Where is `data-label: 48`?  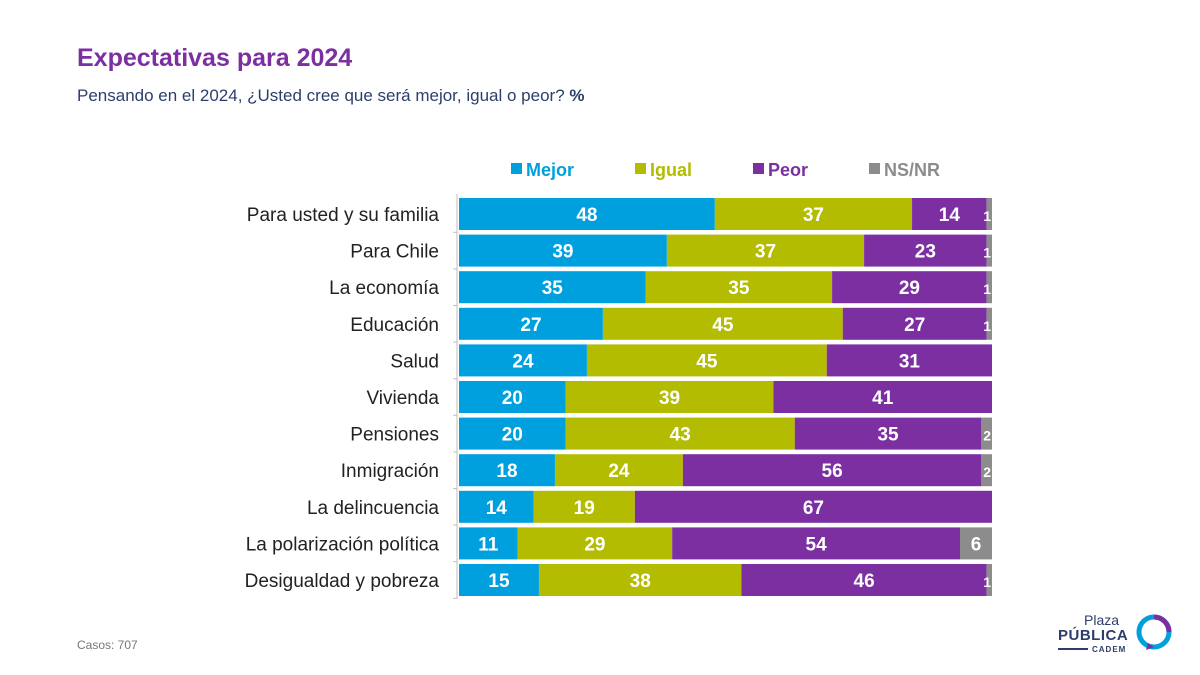 data-label: 48 is located at coordinates (586, 215).